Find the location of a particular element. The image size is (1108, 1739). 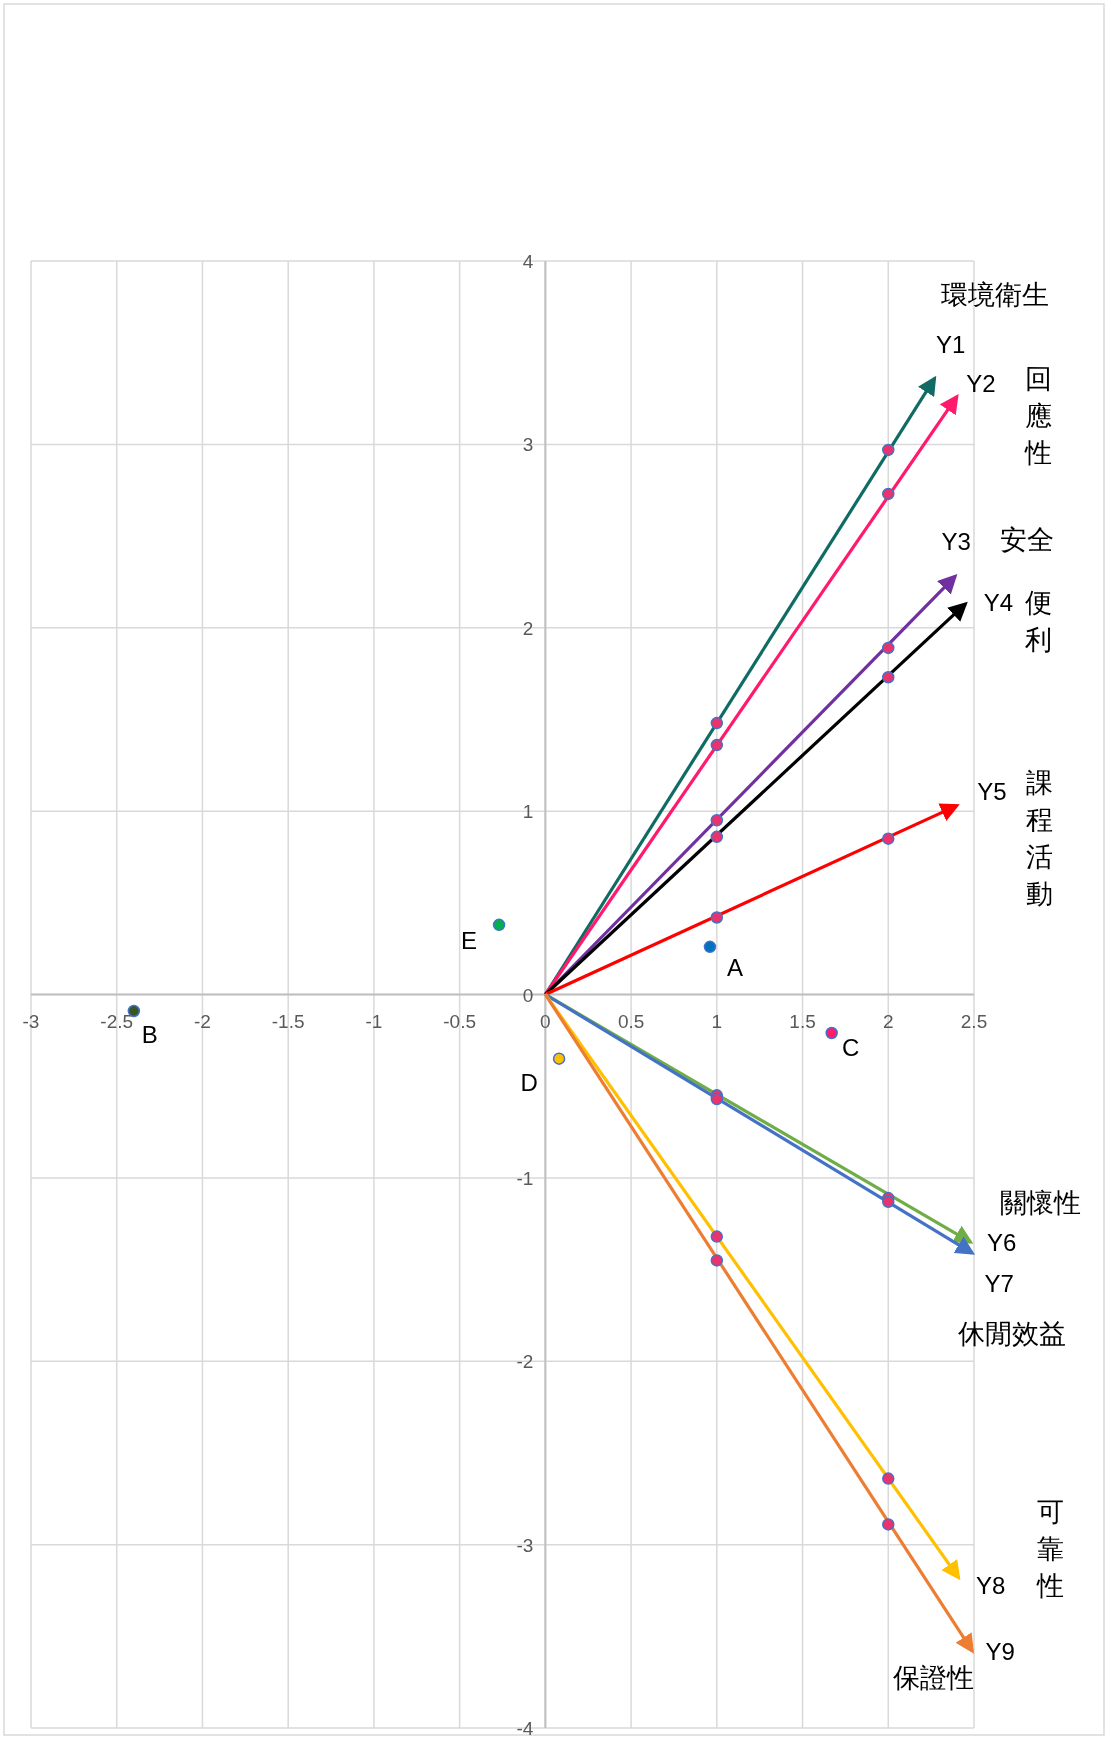

x-tick-label: -0.5 is located at coordinates (460, 1021).